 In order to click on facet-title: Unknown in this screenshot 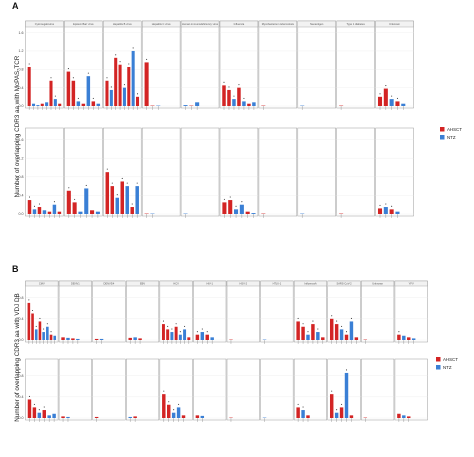, I will do `click(377, 284)`.